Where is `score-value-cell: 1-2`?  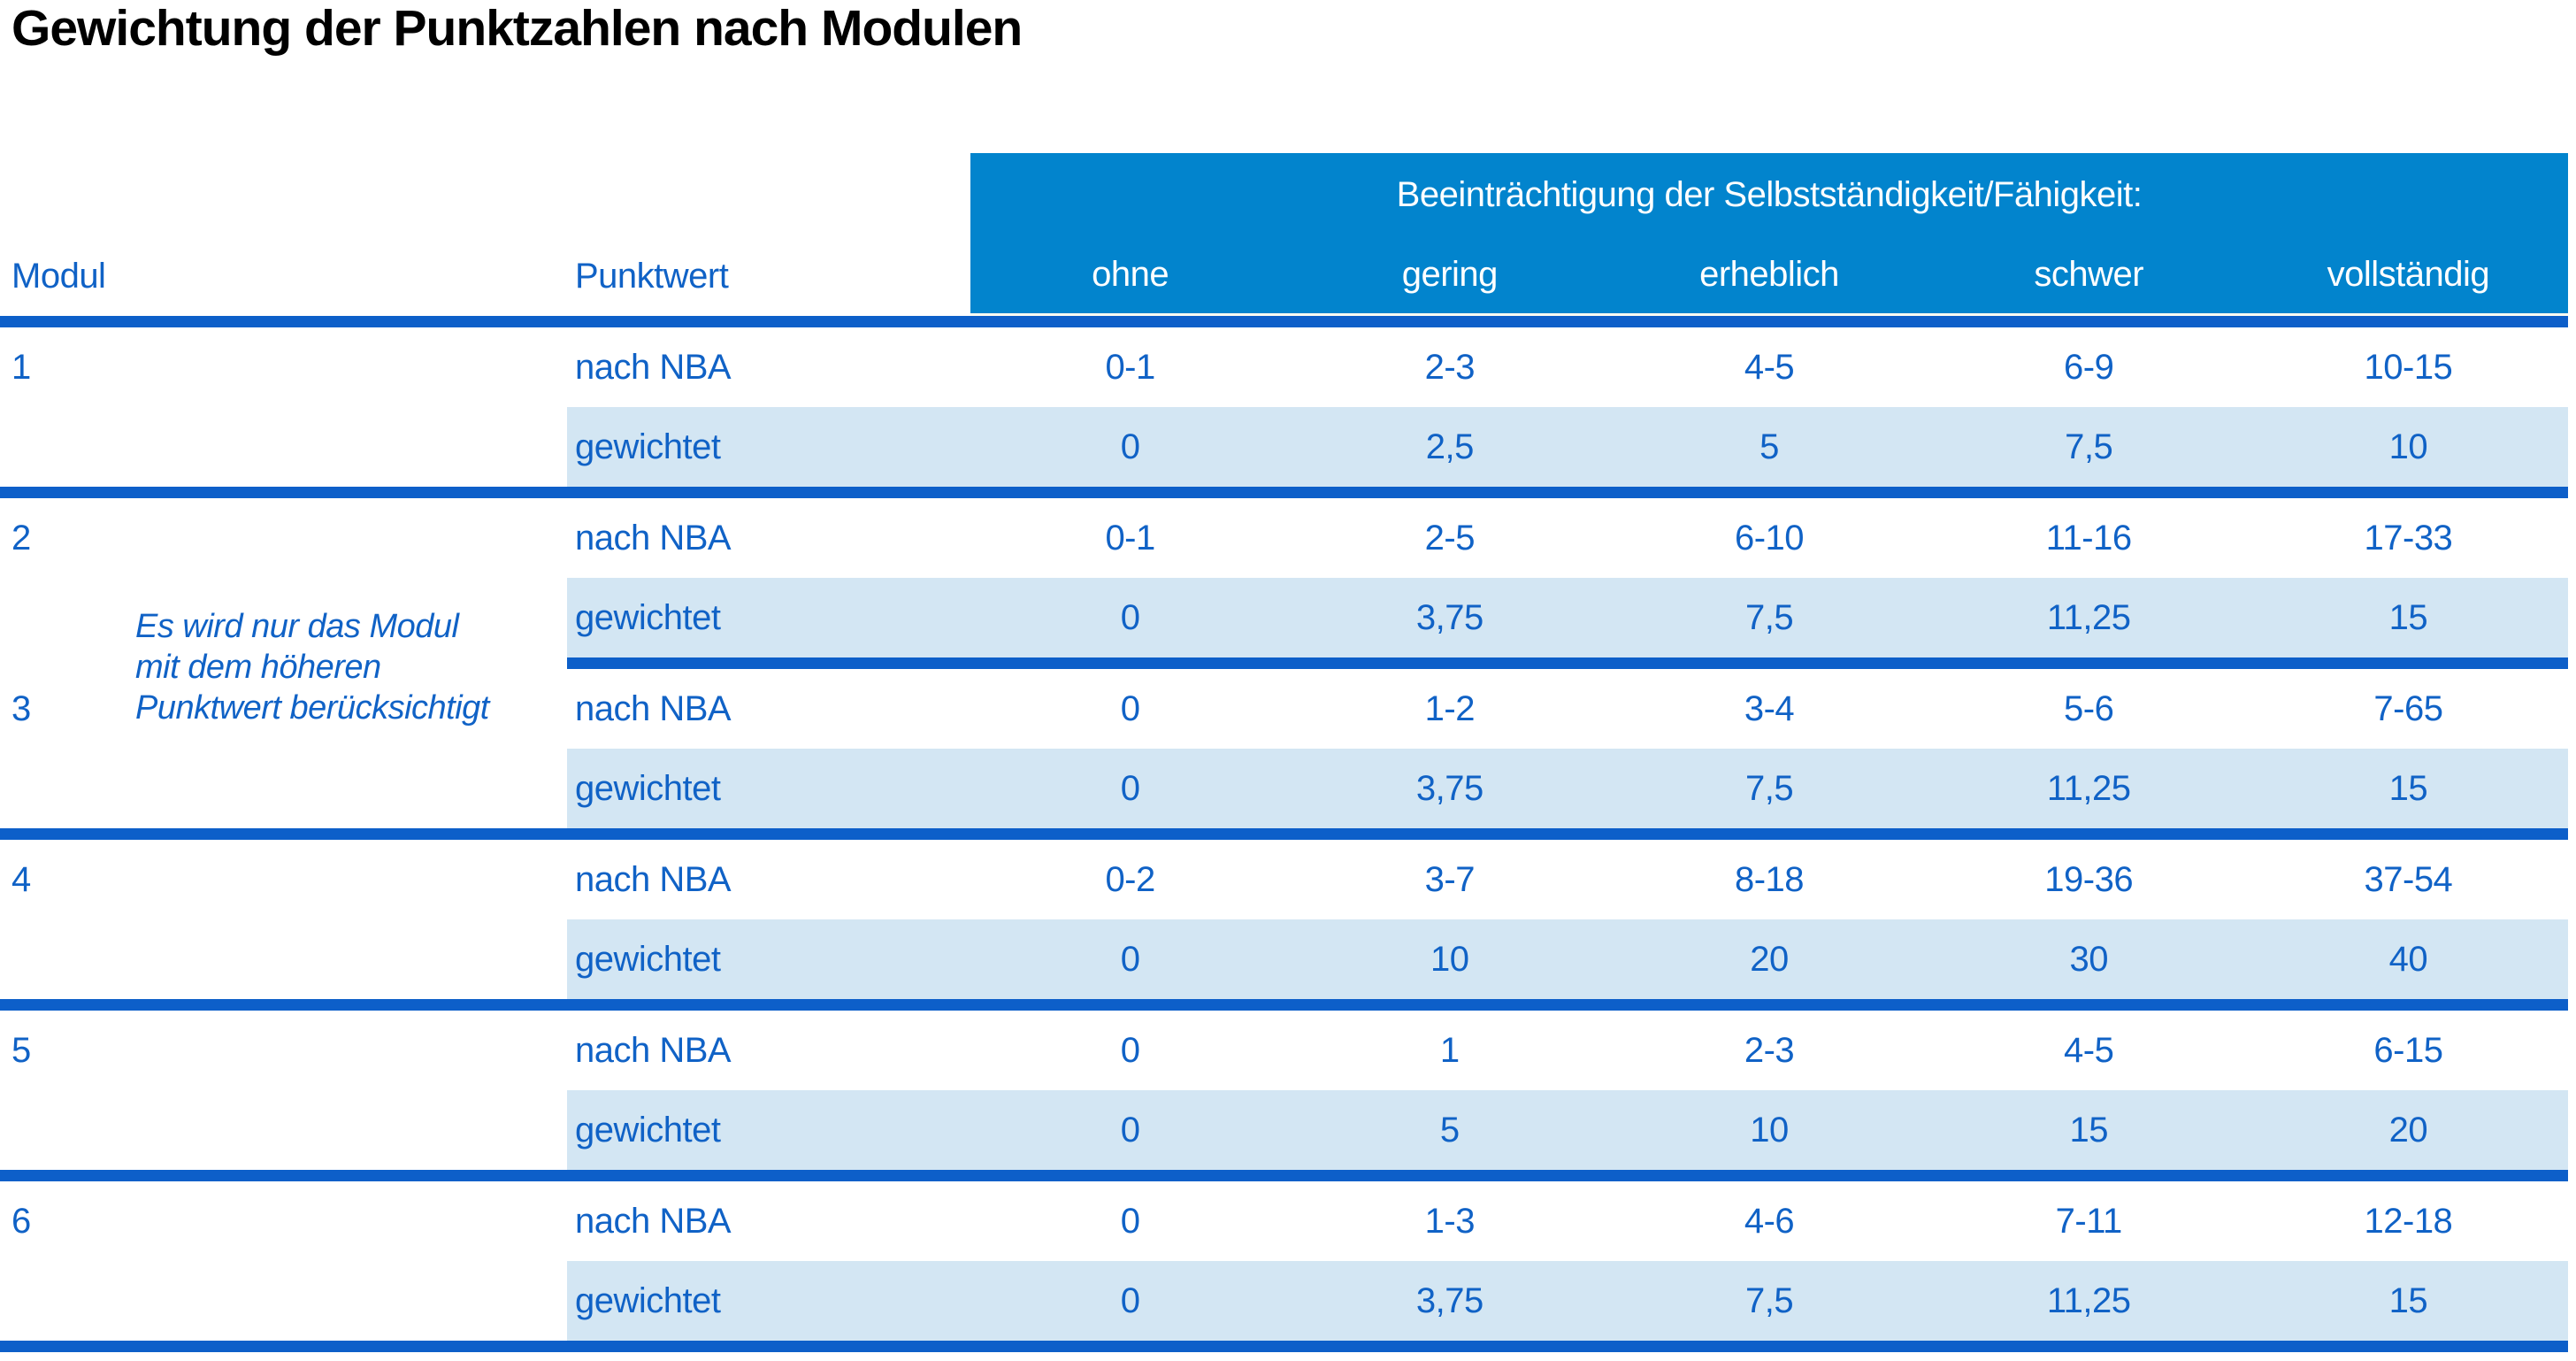 score-value-cell: 1-2 is located at coordinates (1450, 708).